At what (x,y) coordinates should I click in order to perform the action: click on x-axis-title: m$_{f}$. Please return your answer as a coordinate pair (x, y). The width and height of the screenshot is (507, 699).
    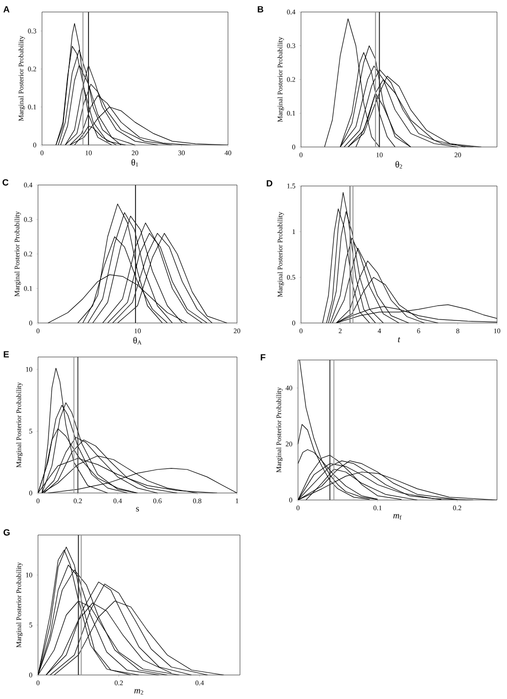
    Looking at the image, I should click on (397, 517).